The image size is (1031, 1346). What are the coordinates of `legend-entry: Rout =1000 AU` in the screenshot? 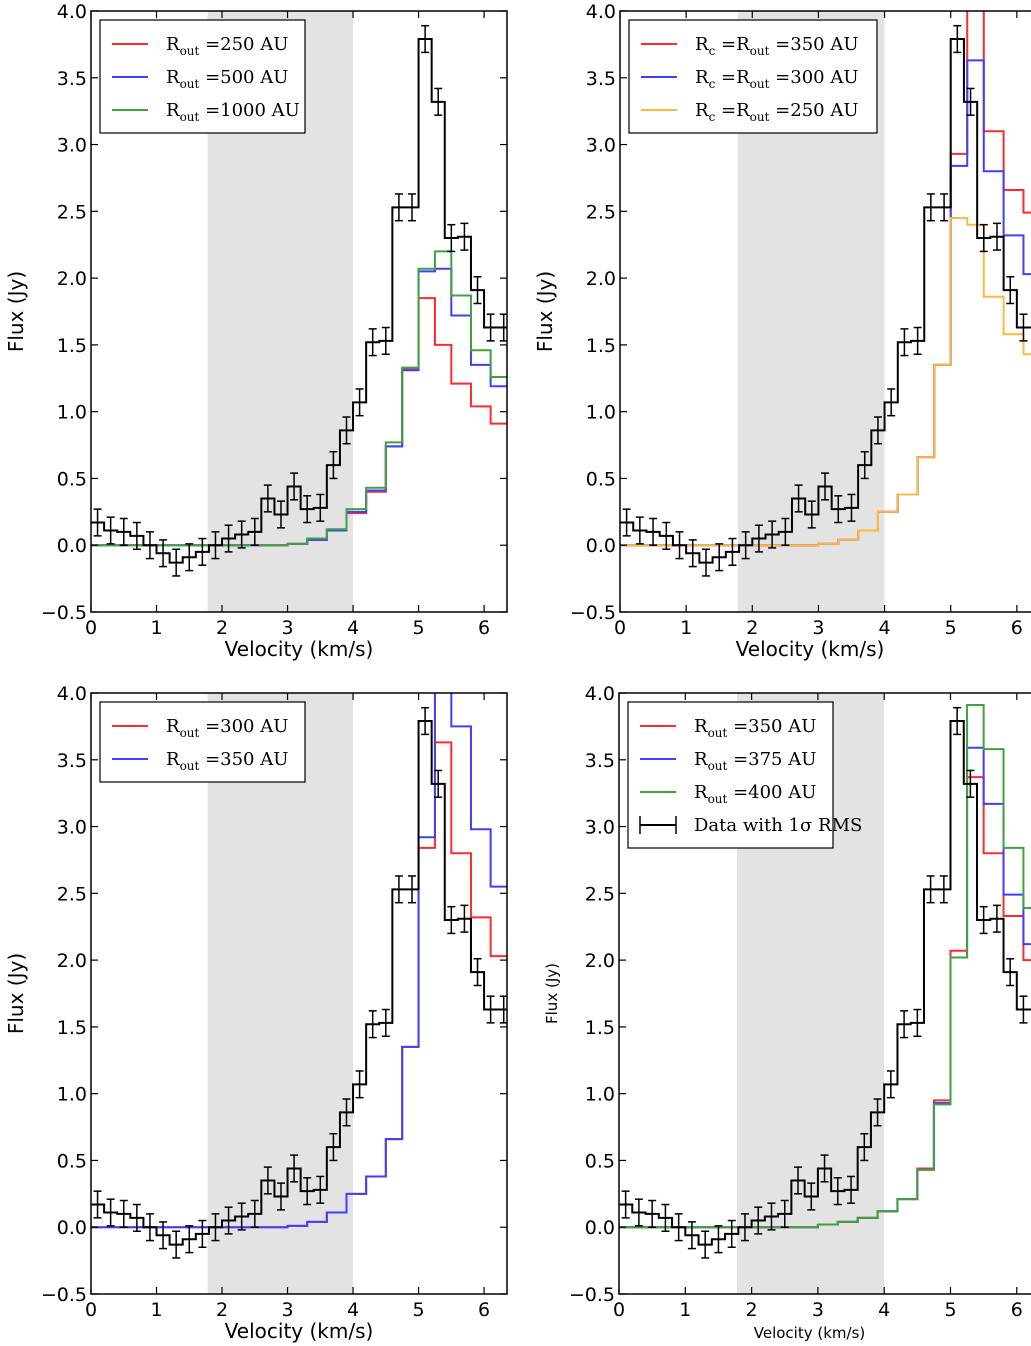 It's located at (233, 112).